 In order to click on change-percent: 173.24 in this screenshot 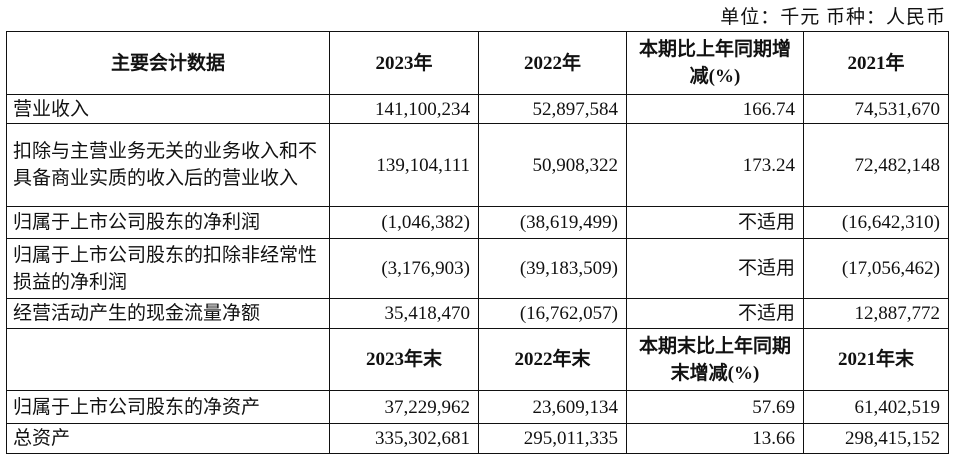, I will do `click(715, 165)`.